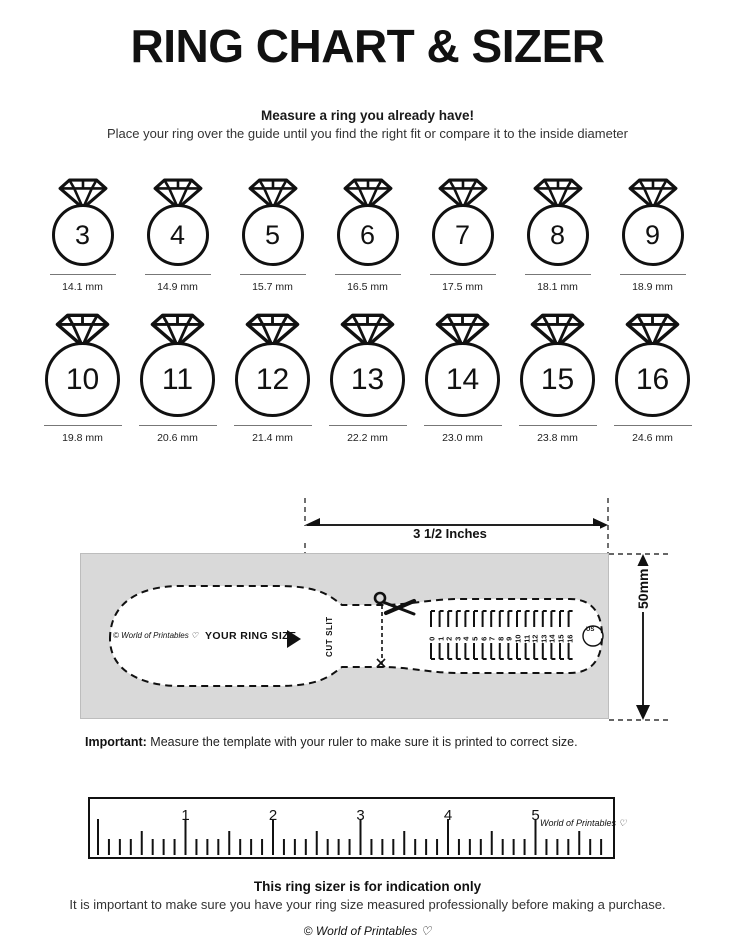  I want to click on ring-illustration: 8, so click(557, 222).